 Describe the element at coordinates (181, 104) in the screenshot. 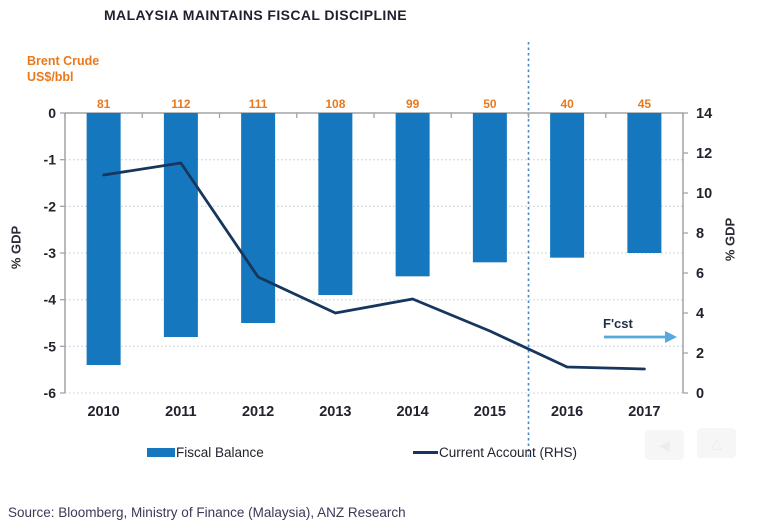

I see `brent-label-2011: 112` at that location.